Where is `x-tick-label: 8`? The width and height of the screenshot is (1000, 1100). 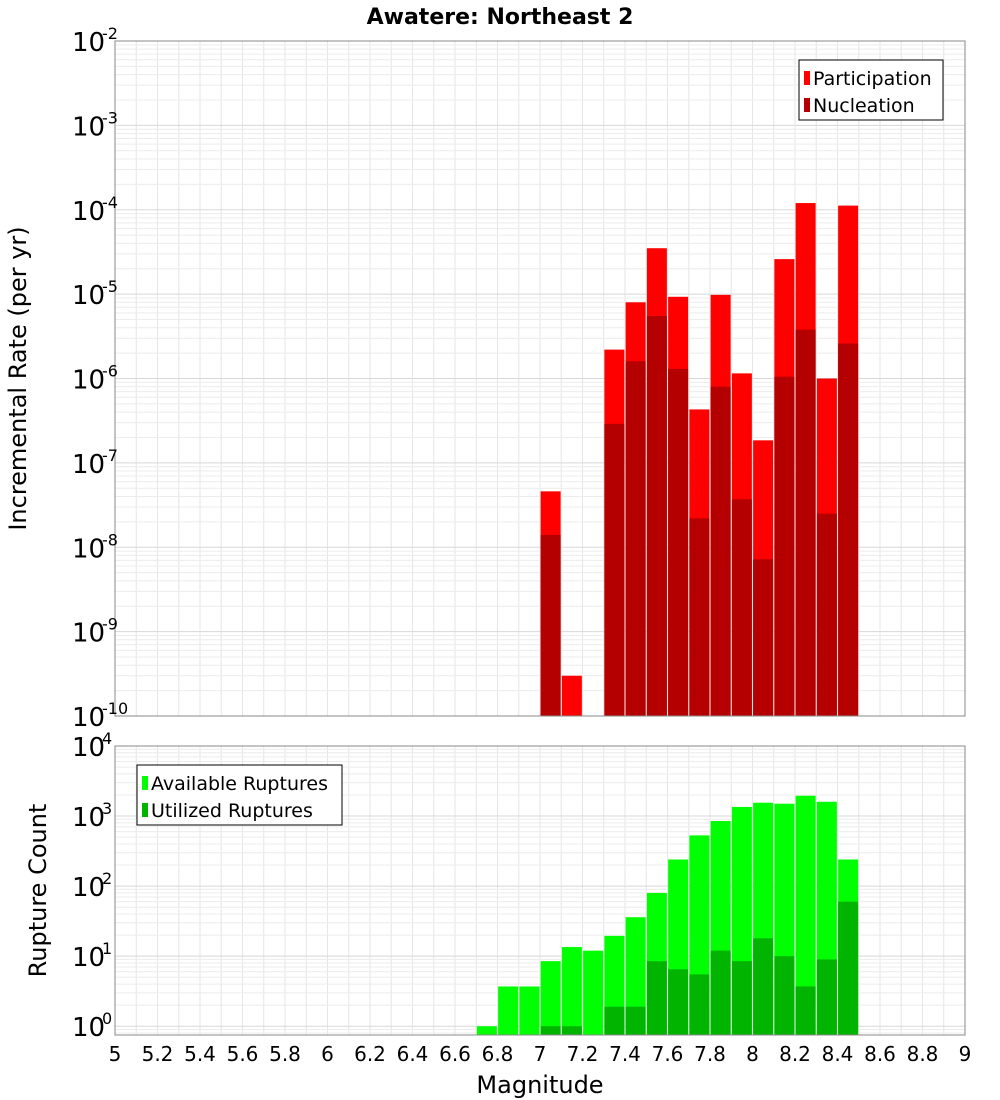 x-tick-label: 8 is located at coordinates (752, 1054).